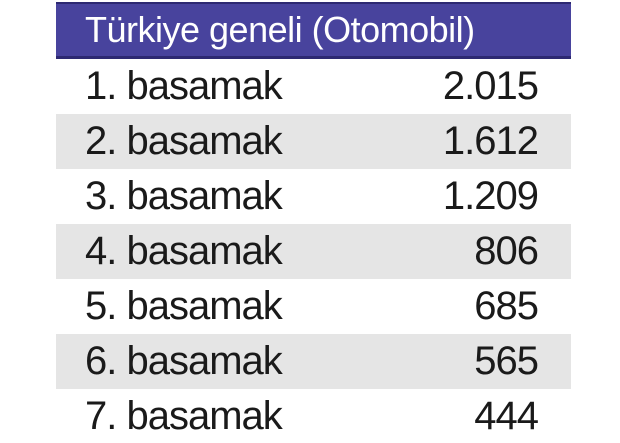 This screenshot has width=620, height=443. What do you see at coordinates (313, 361) in the screenshot?
I see `table-row: 6. basamak 565` at bounding box center [313, 361].